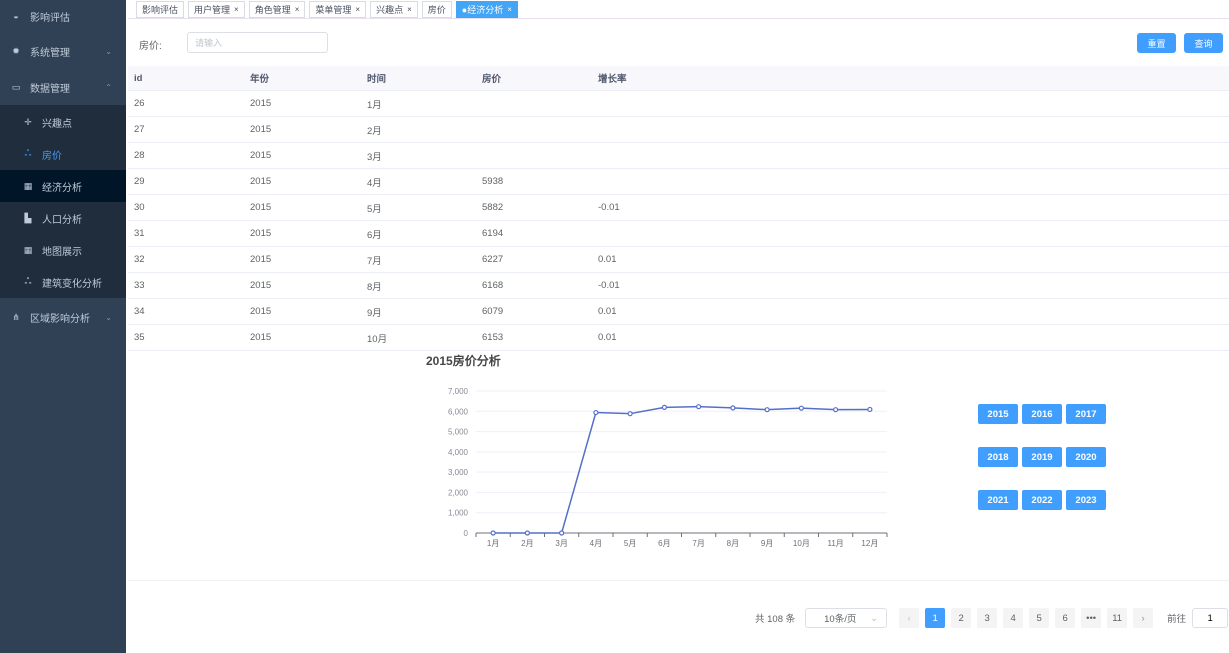 The width and height of the screenshot is (1229, 653). What do you see at coordinates (374, 261) in the screenshot?
I see `table-cell: 7月` at bounding box center [374, 261].